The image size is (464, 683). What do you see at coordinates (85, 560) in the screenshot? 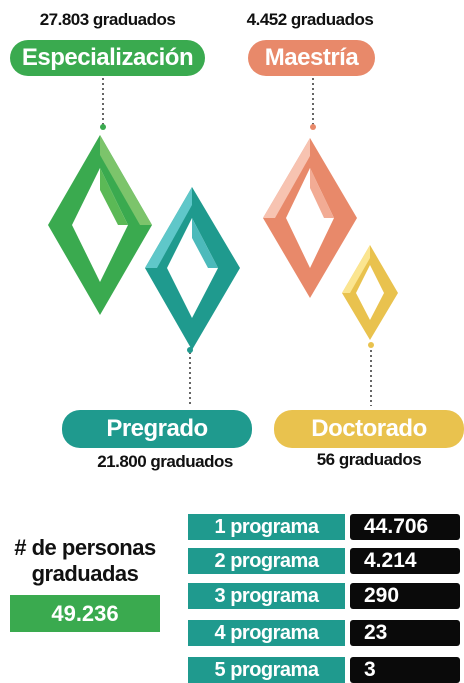
I see `total-label: # de personas graduadas` at bounding box center [85, 560].